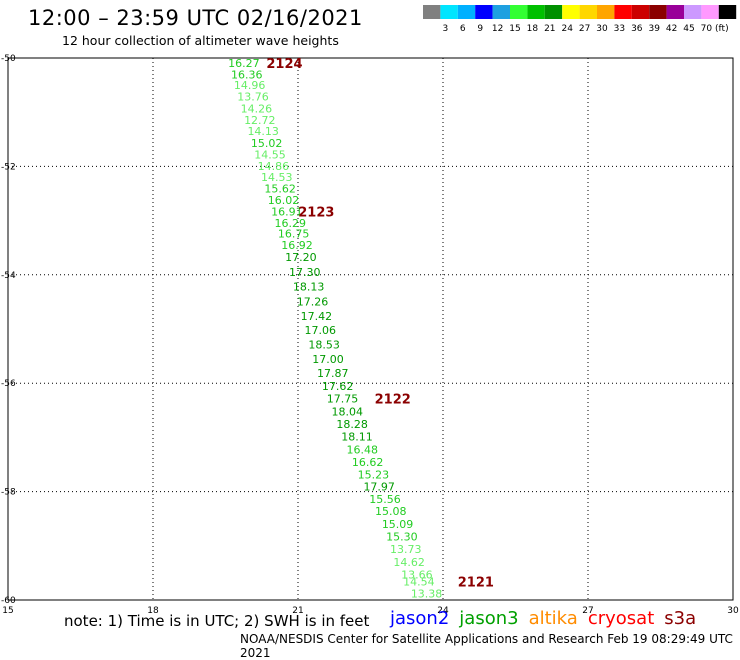  Describe the element at coordinates (398, 524) in the screenshot. I see `wave-height-label: 15.09` at that location.